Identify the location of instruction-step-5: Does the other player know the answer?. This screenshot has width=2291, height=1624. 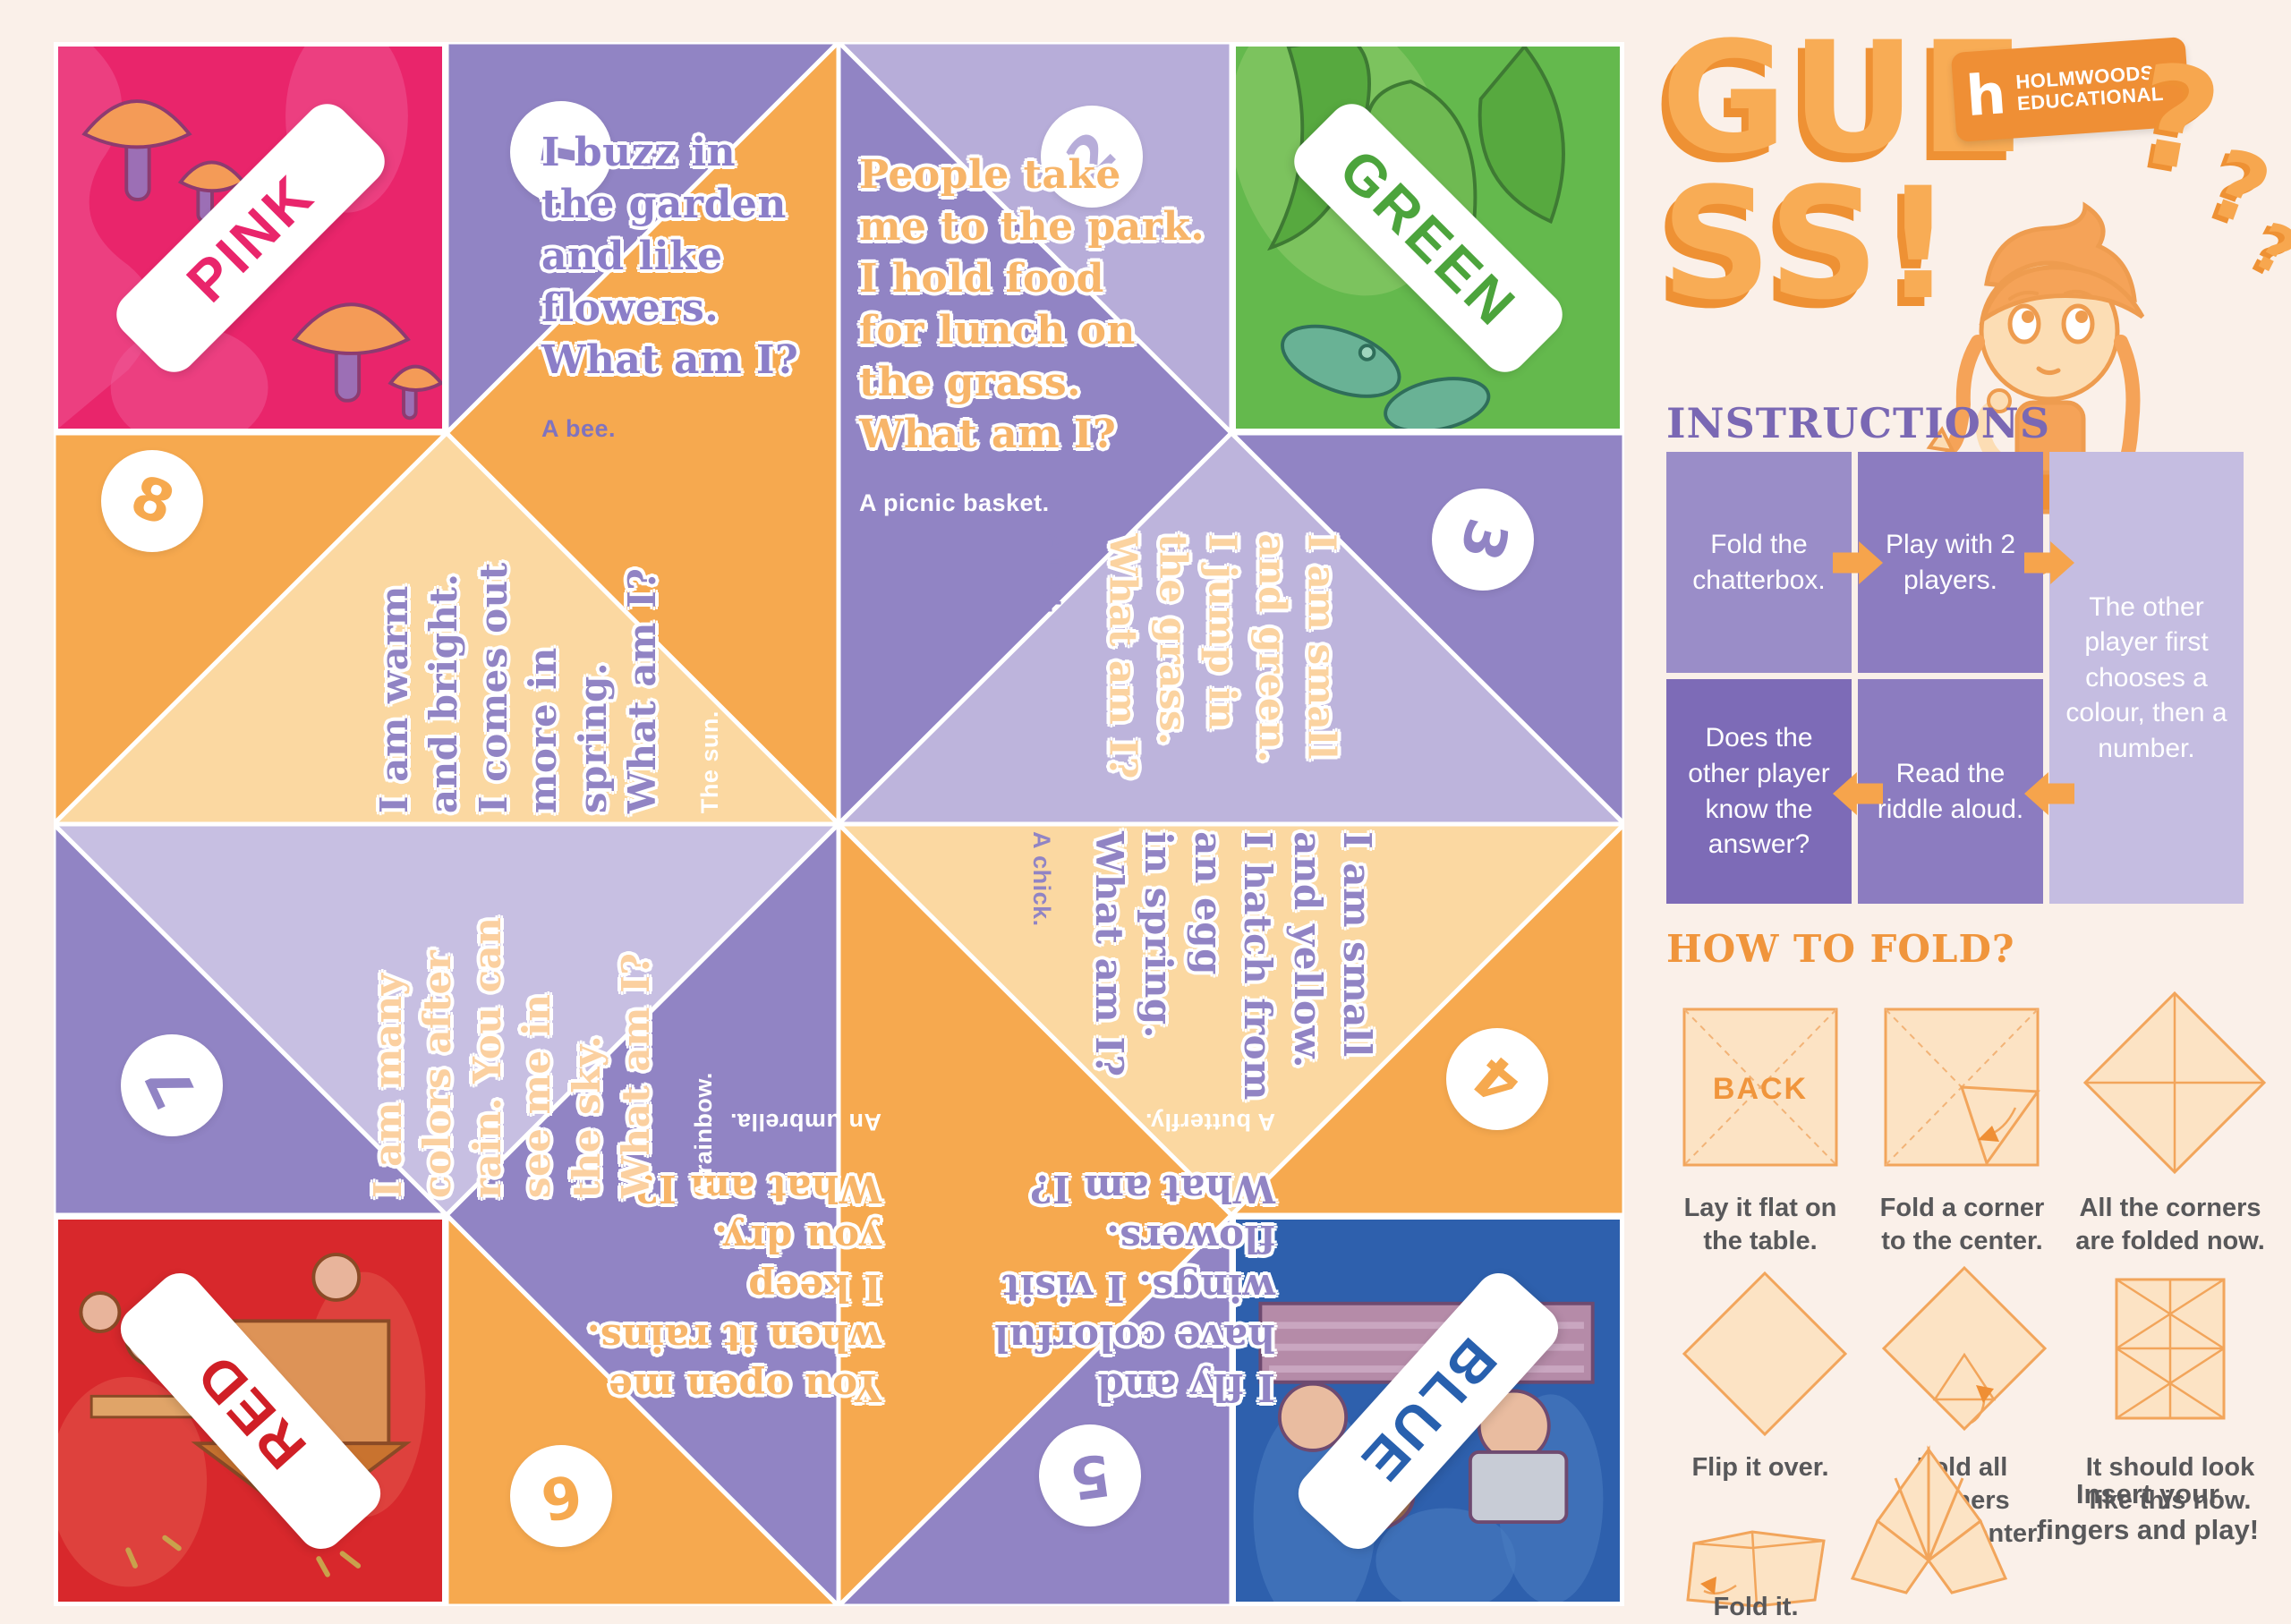
(1759, 791).